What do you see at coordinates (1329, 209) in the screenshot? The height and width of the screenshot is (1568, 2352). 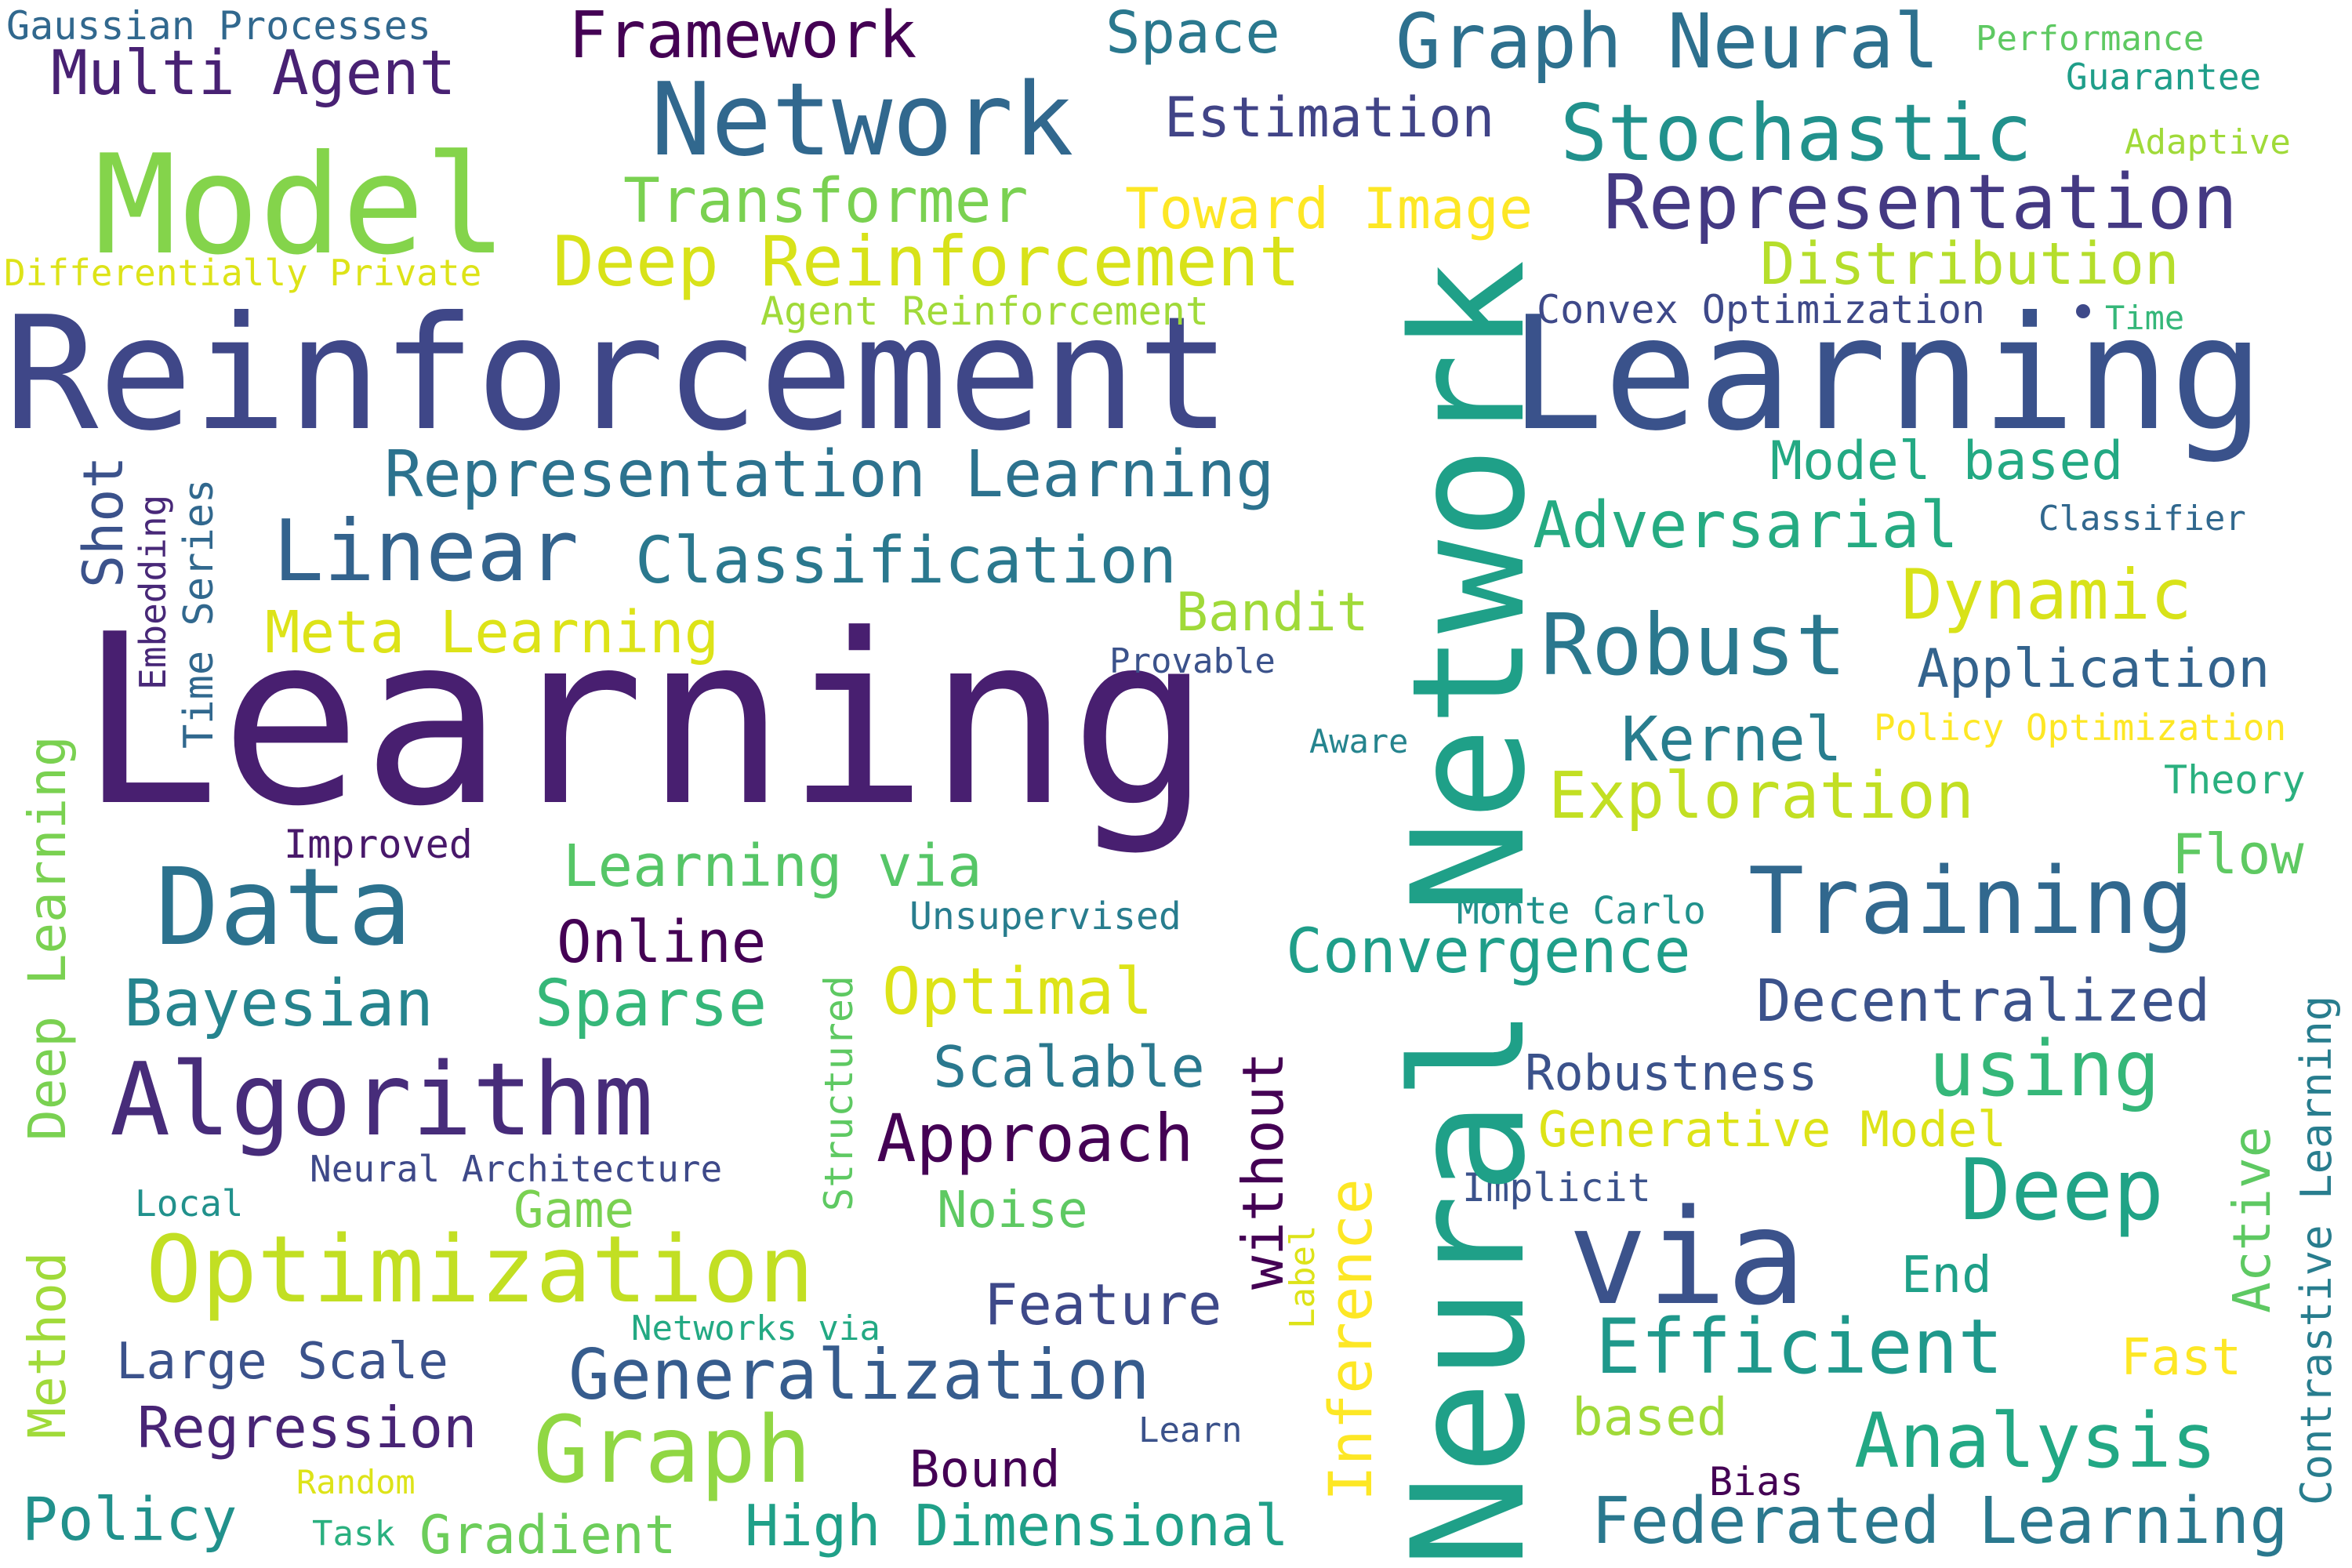 I see `word-toward-image: Toward Image` at bounding box center [1329, 209].